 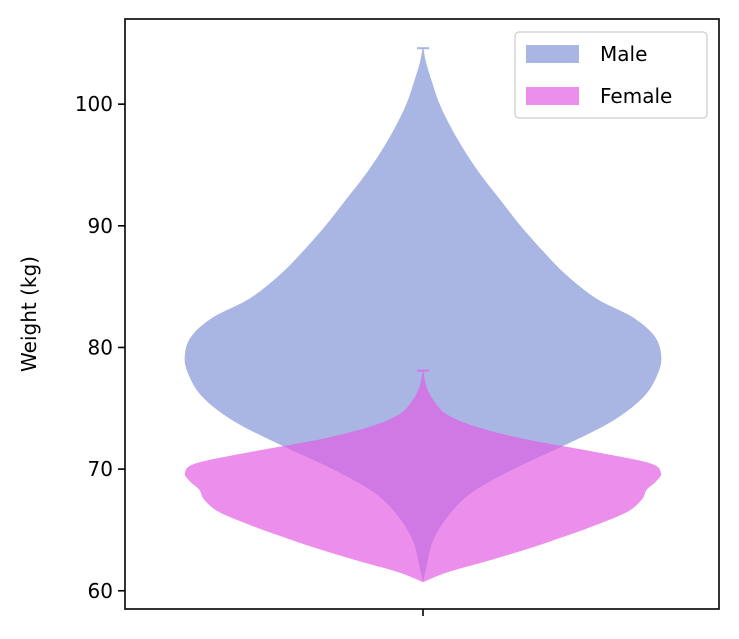 I want to click on y-axis-label: Weight (kg), so click(x=29, y=314).